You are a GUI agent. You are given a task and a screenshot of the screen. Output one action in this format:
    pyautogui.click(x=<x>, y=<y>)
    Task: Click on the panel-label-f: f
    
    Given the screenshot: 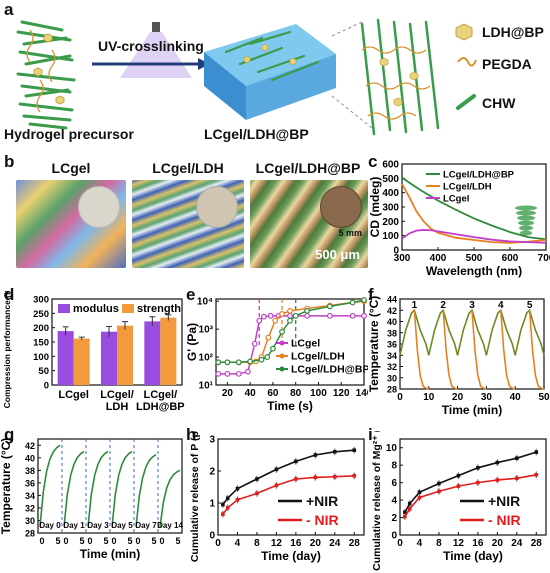 What is the action you would take?
    pyautogui.click(x=371, y=294)
    